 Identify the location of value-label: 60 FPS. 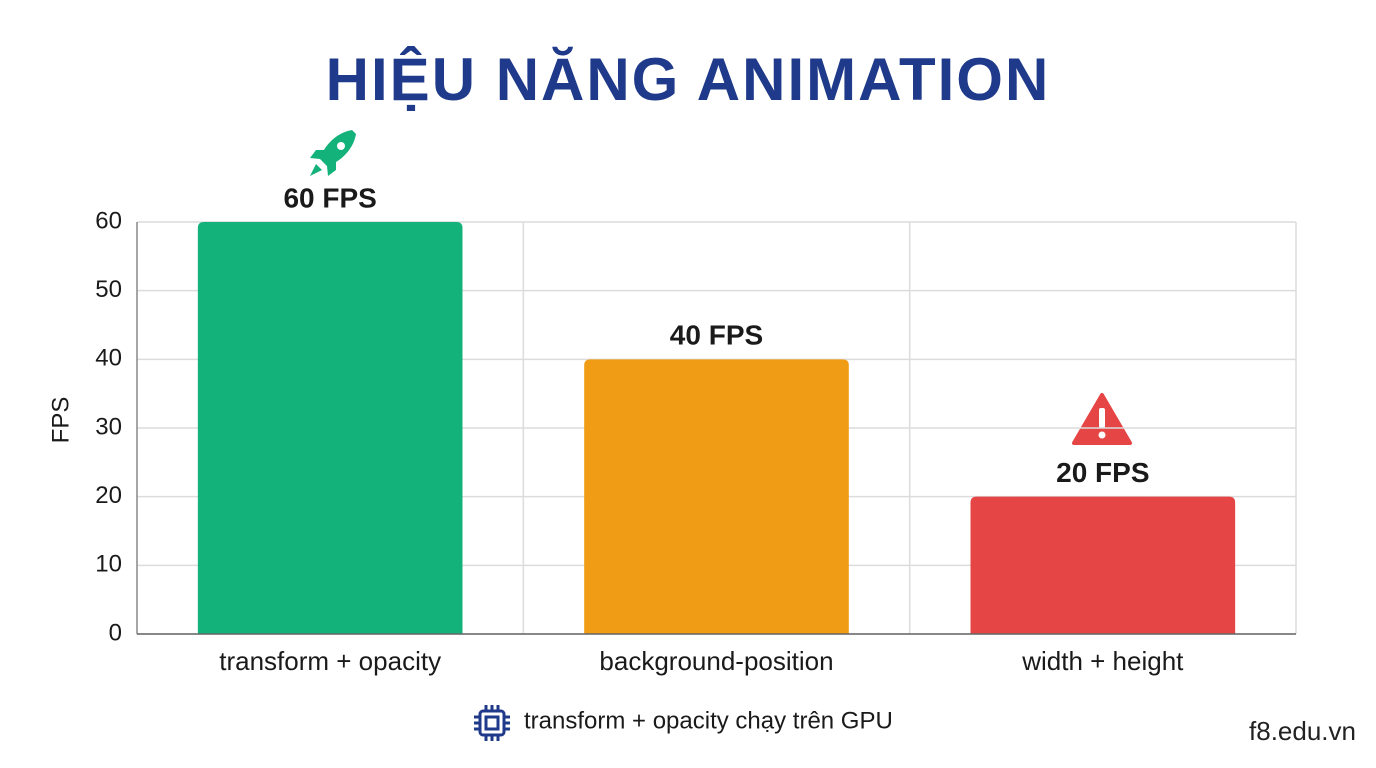
(329, 197).